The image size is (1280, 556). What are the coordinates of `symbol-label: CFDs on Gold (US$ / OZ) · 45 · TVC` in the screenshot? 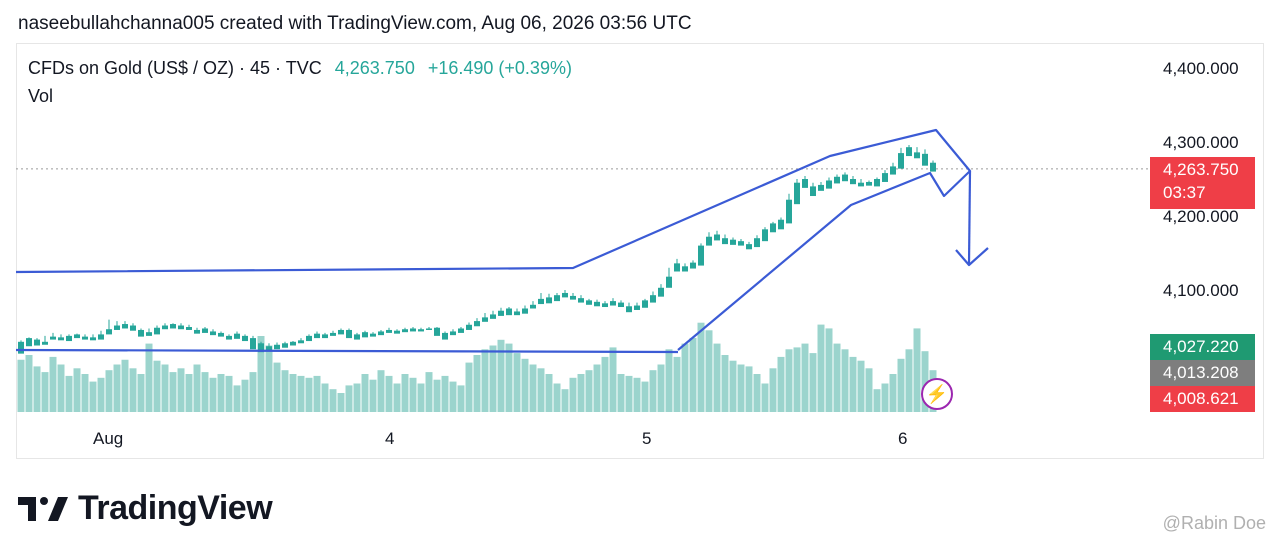 It's located at (175, 68).